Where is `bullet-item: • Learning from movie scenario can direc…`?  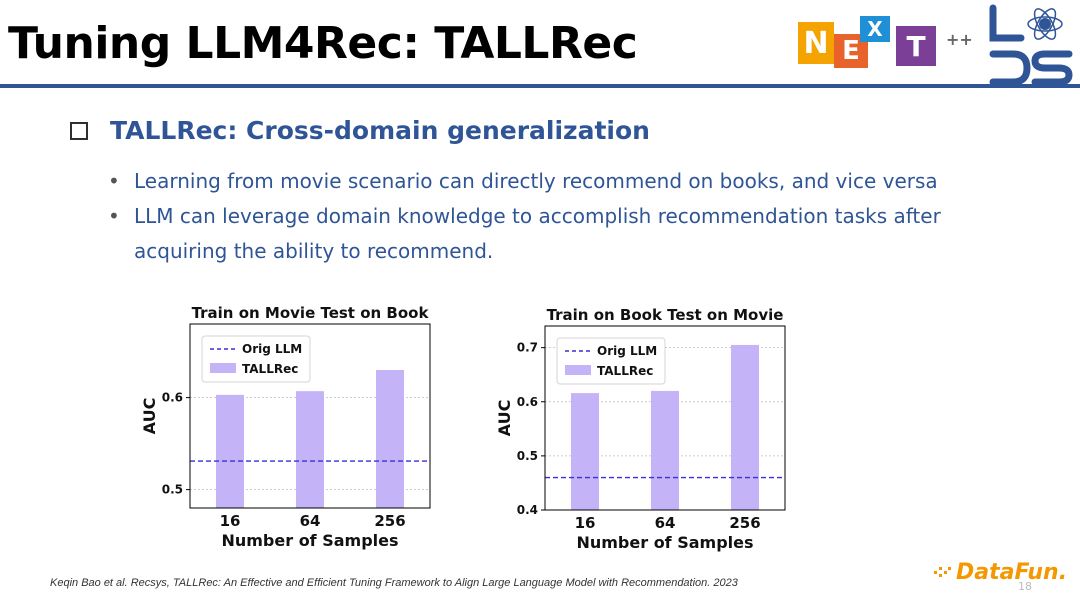
bullet-item: • Learning from movie scenario can direc… is located at coordinates (528, 181).